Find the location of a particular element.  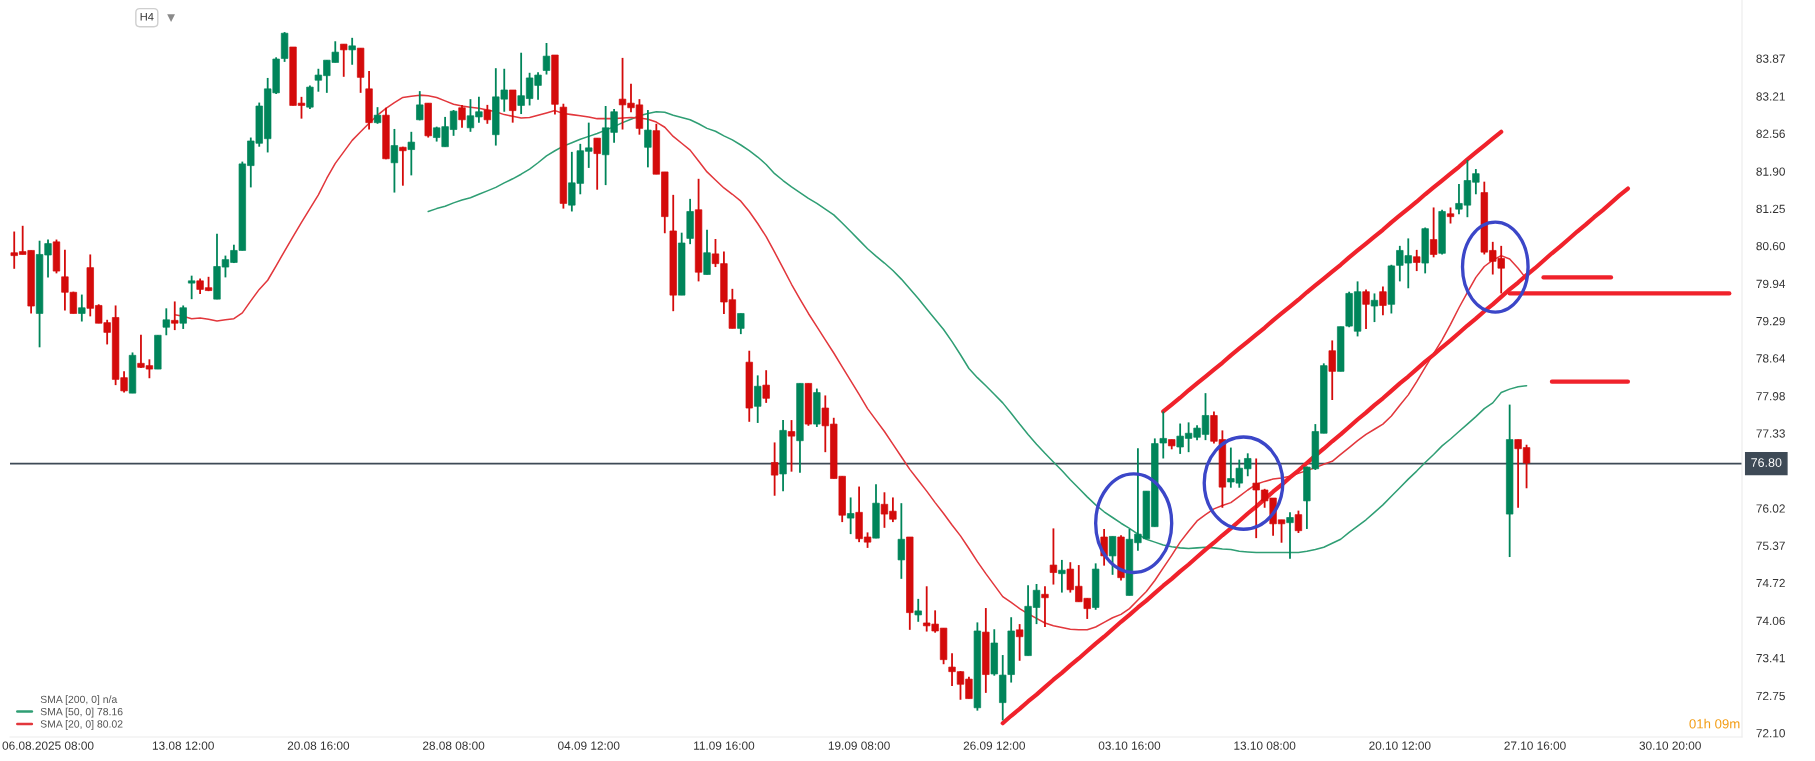

y-tick-label: 74.72 is located at coordinates (1770, 583).